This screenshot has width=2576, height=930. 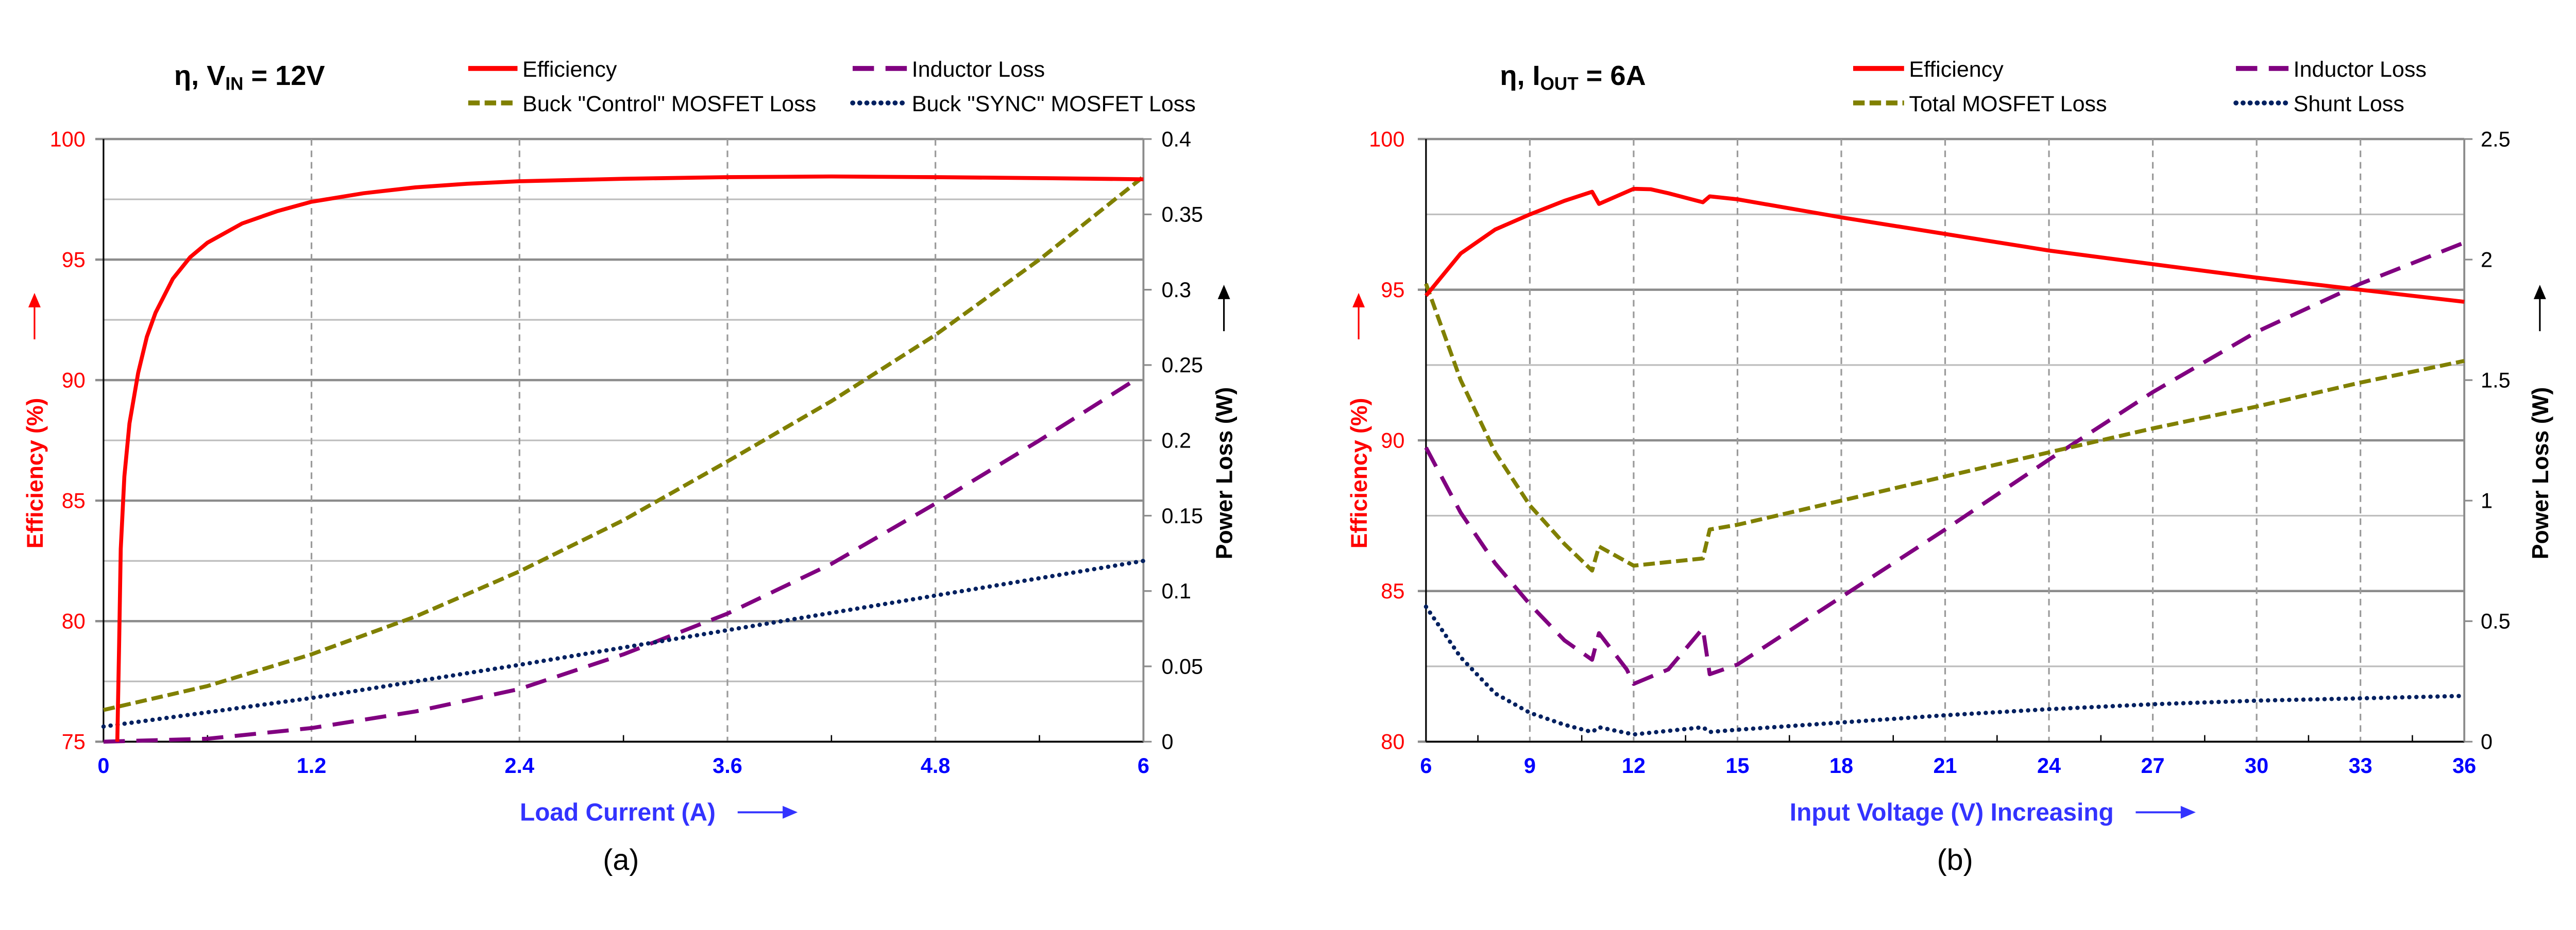 I want to click on y-right-tick-label: 0.5, so click(x=2496, y=621).